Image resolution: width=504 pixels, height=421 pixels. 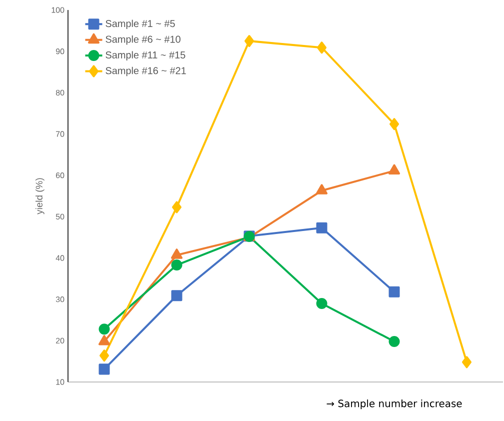 What do you see at coordinates (394, 405) in the screenshot?
I see `x-axis-title: → Sample number increase` at bounding box center [394, 405].